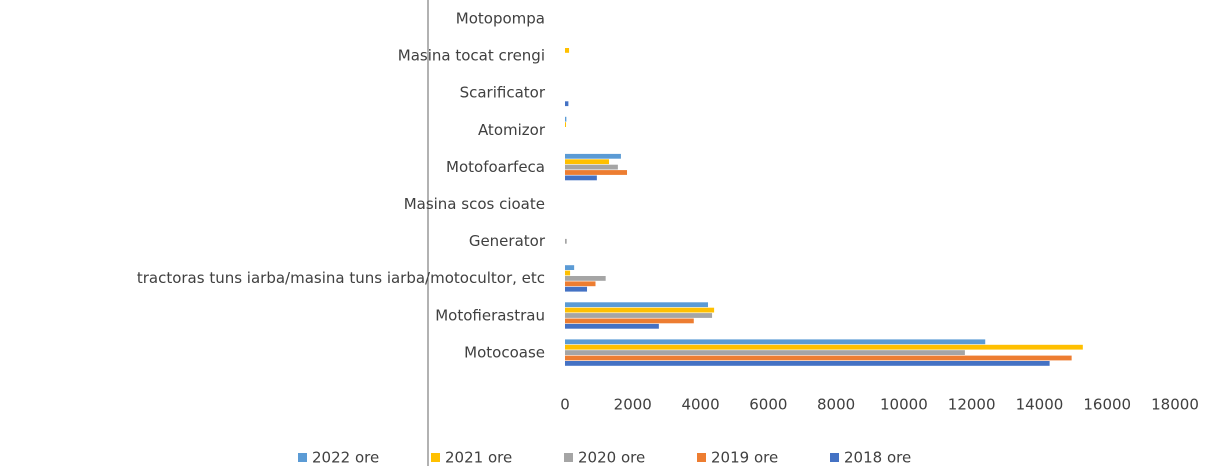 This screenshot has width=1210, height=466. What do you see at coordinates (474, 204) in the screenshot?
I see `y-tick-label: Masina scos cioate` at bounding box center [474, 204].